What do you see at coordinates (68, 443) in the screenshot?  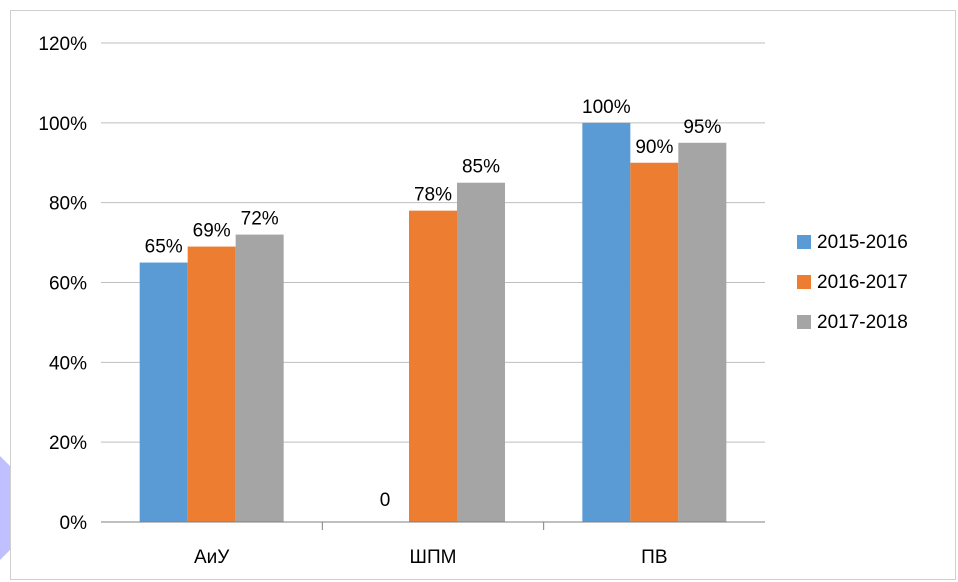 I see `y-tick-label: 20%` at bounding box center [68, 443].